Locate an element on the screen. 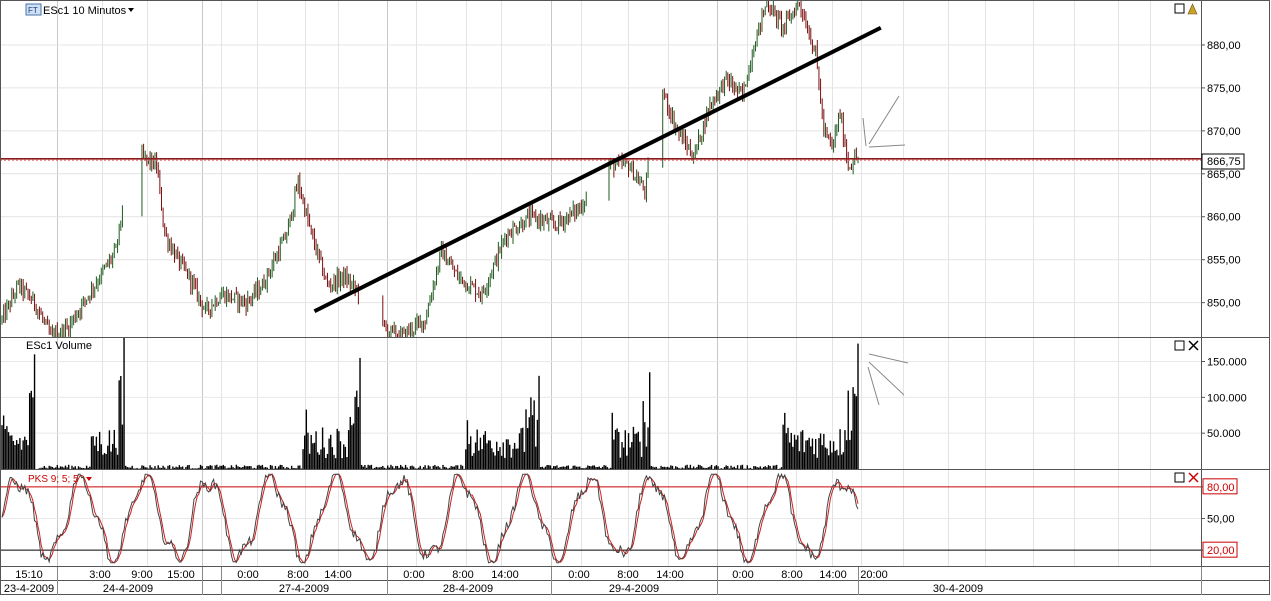  drawing-marks-price is located at coordinates (884, 121).